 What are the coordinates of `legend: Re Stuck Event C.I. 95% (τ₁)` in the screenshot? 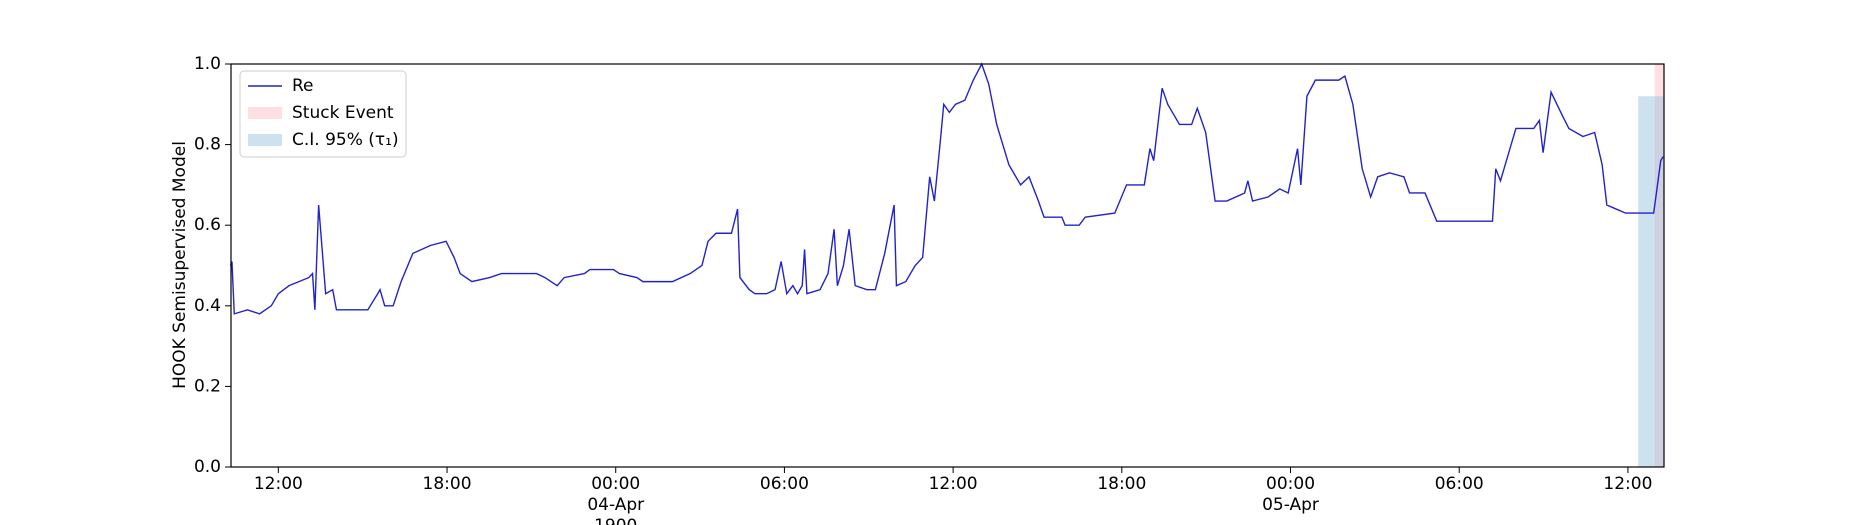 It's located at (323, 114).